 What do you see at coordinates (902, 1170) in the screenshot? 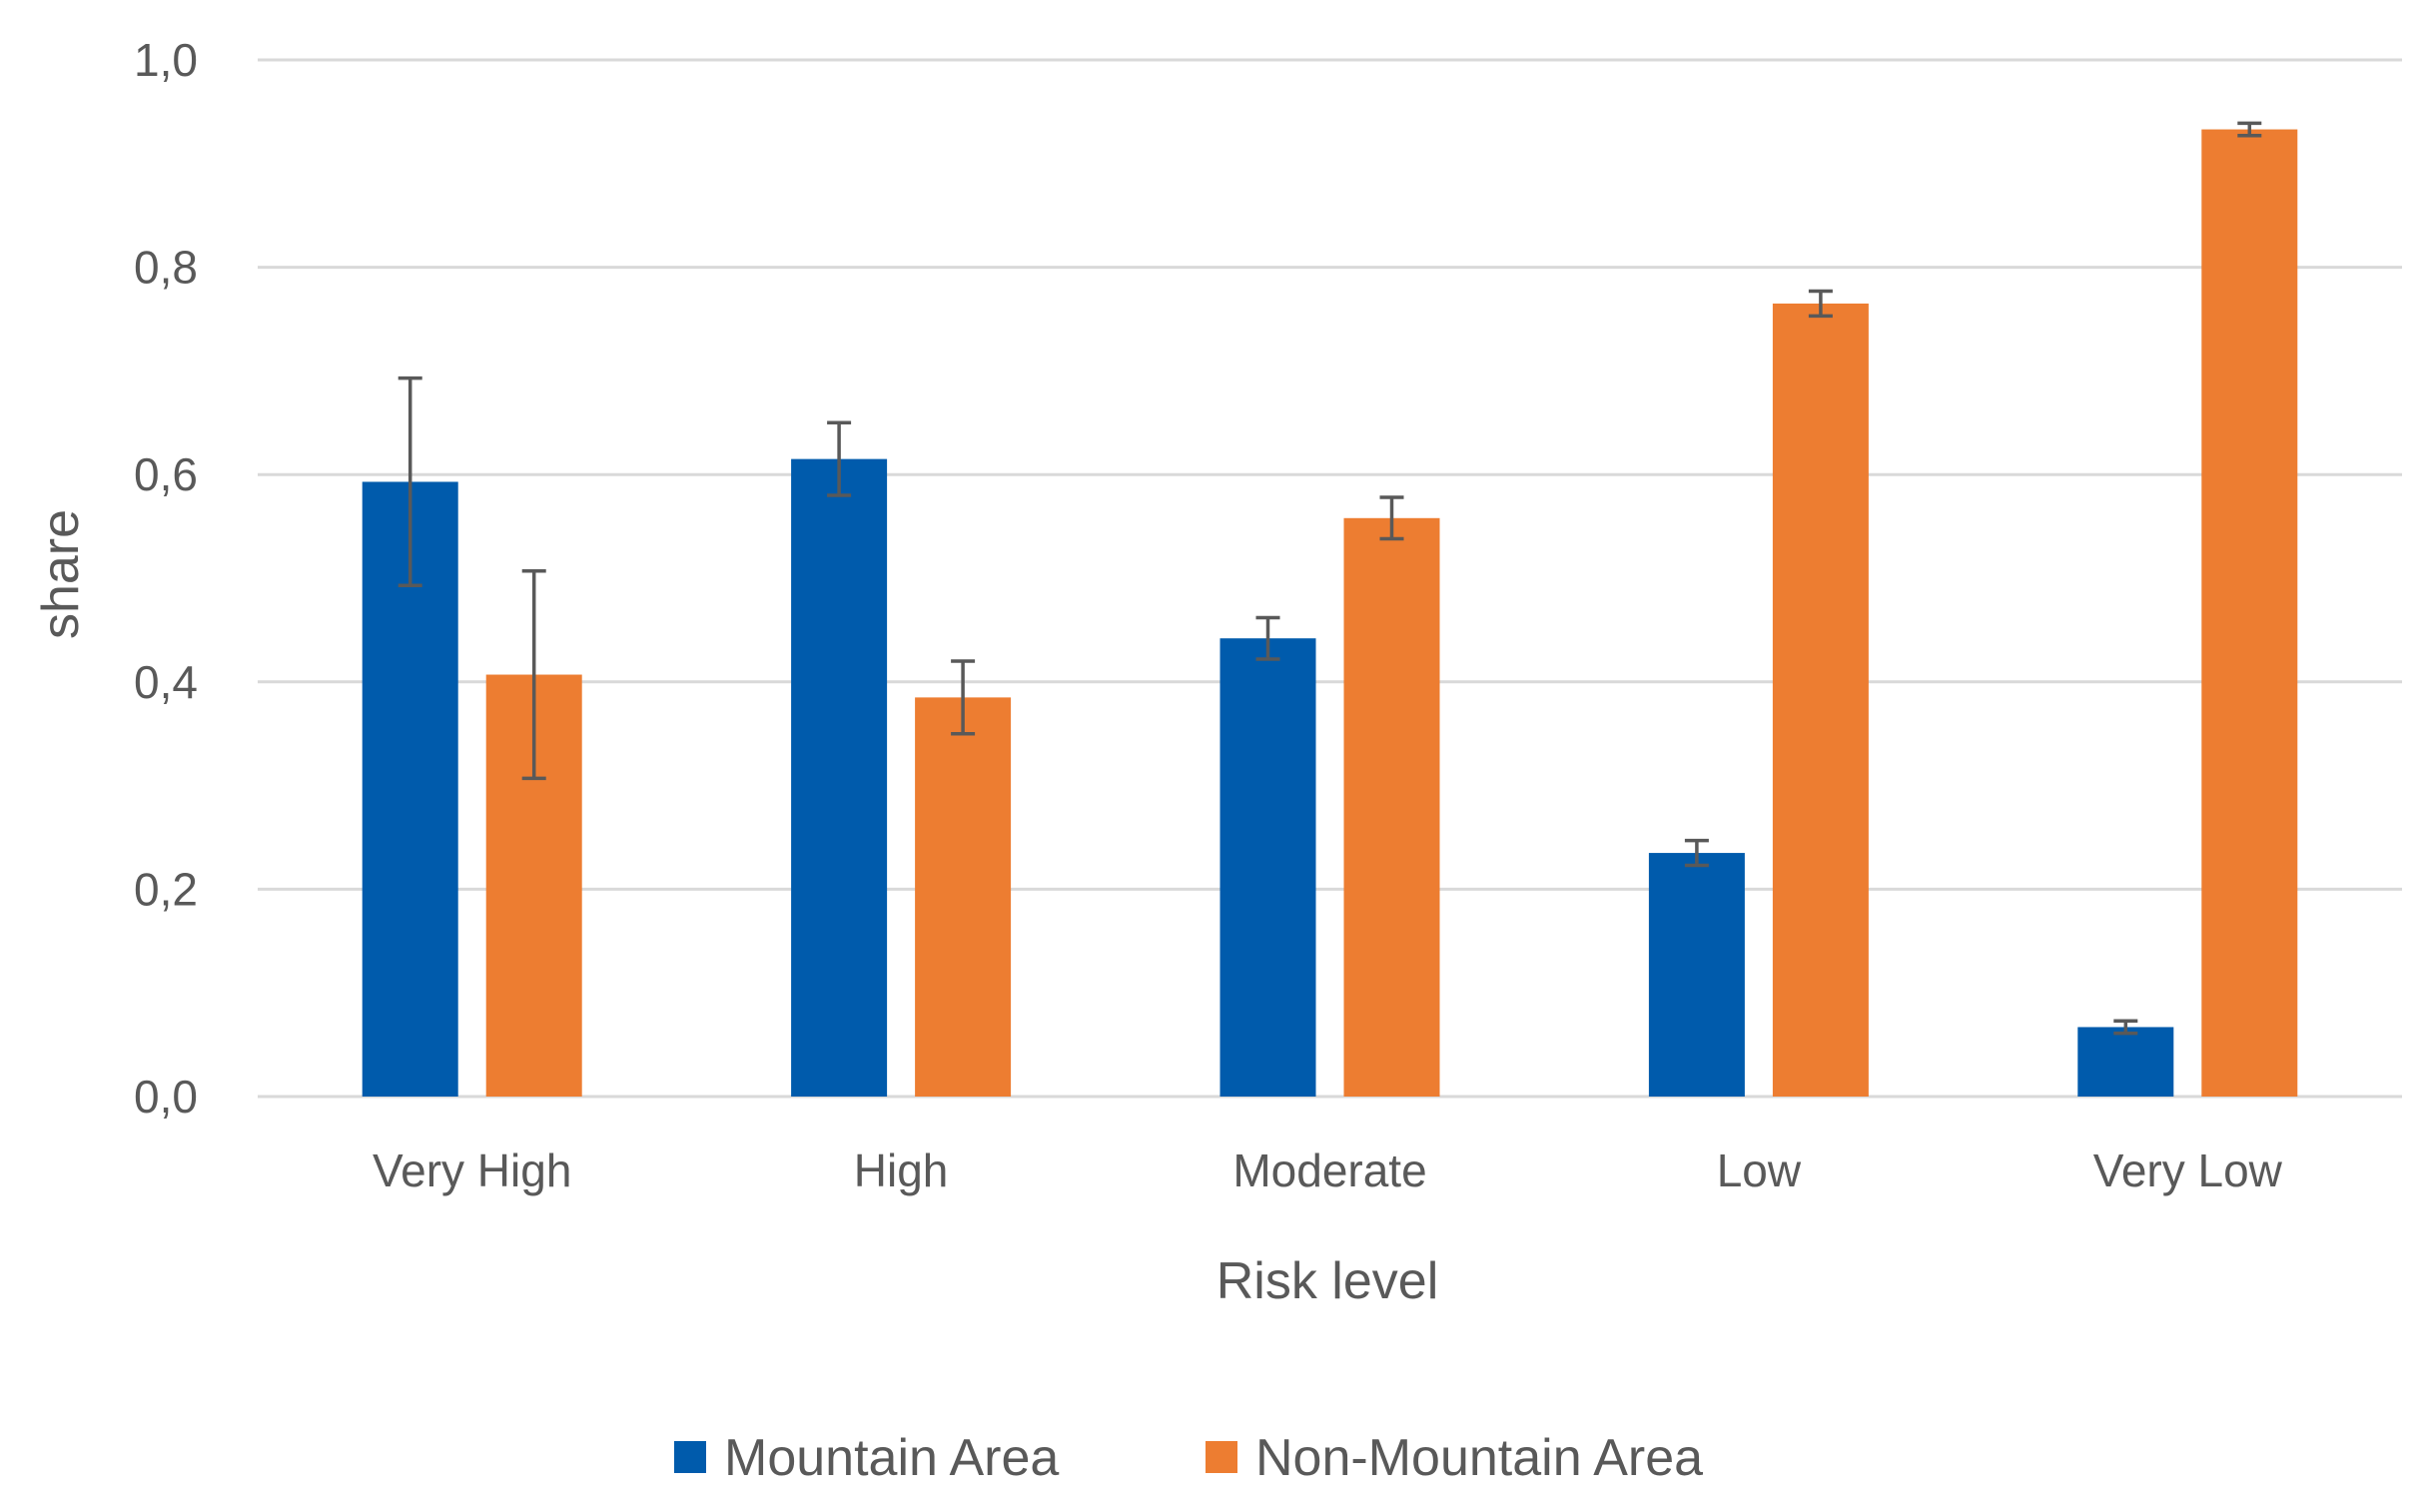
I see `x-tick-label-high: High` at bounding box center [902, 1170].